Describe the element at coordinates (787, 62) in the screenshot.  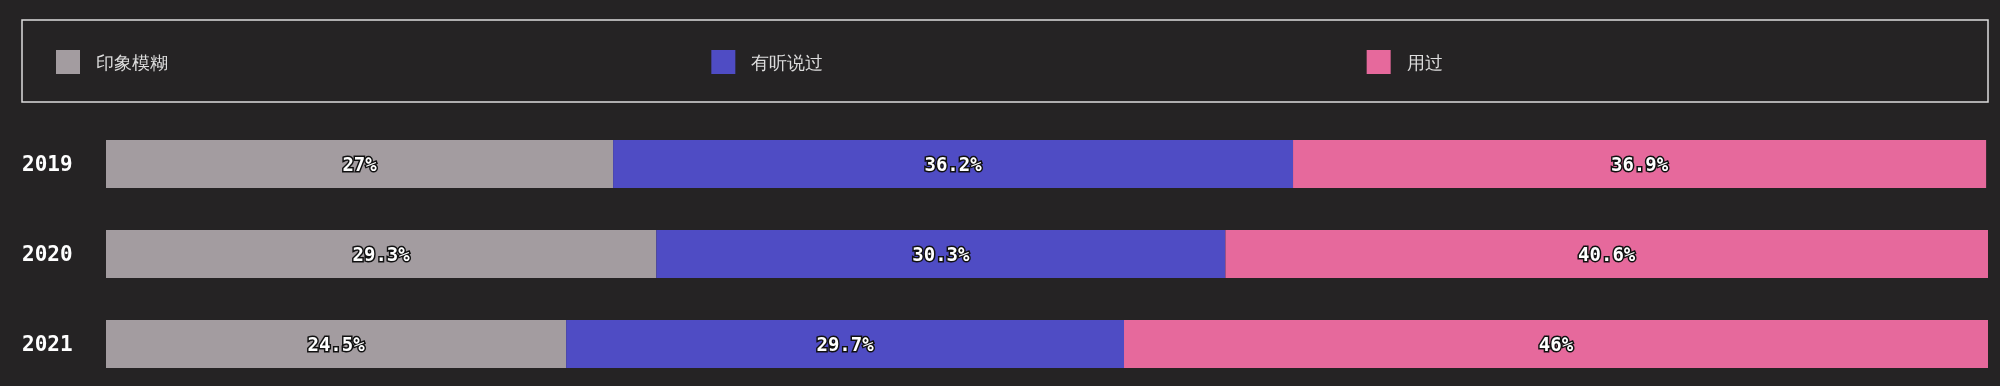
I see `legend-label: 有听说过` at that location.